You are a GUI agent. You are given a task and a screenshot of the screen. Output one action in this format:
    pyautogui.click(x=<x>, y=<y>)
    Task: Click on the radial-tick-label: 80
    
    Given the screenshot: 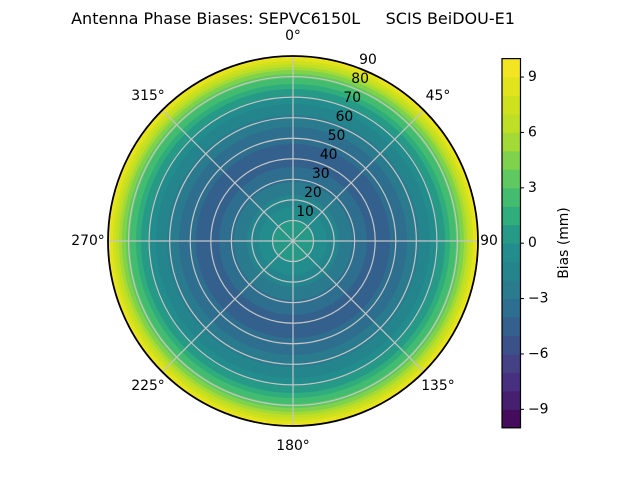 What is the action you would take?
    pyautogui.click(x=360, y=79)
    